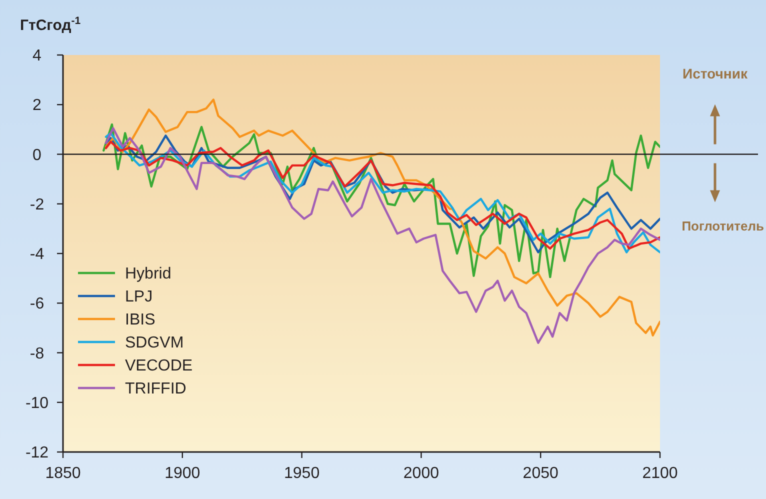 The width and height of the screenshot is (766, 499). I want to click on text: Источник, so click(715, 73).